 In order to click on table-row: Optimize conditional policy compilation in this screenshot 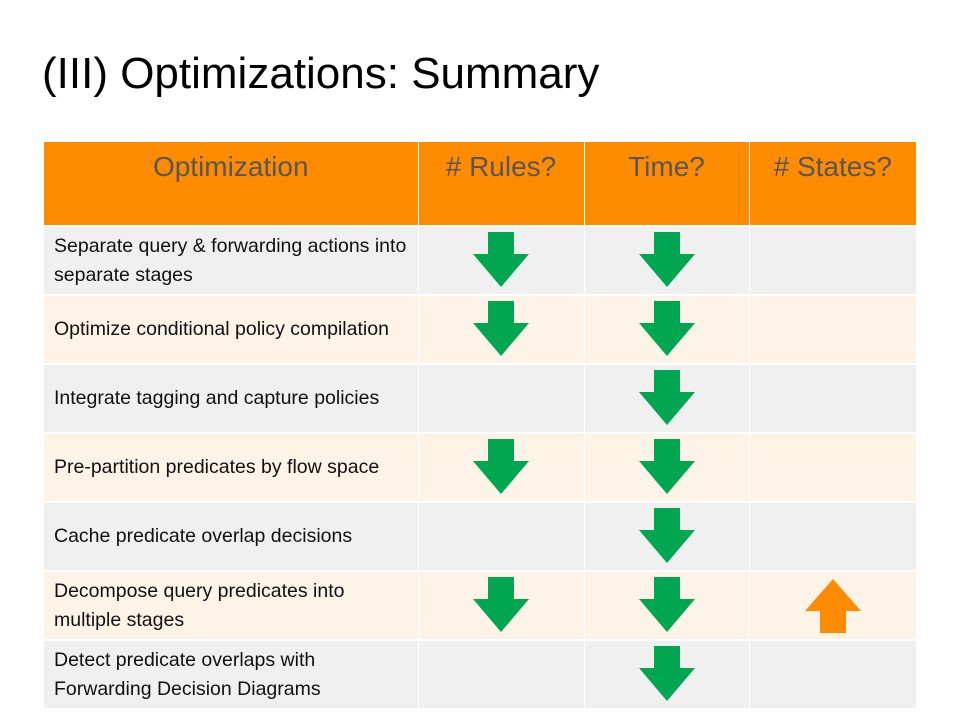, I will do `click(480, 329)`.